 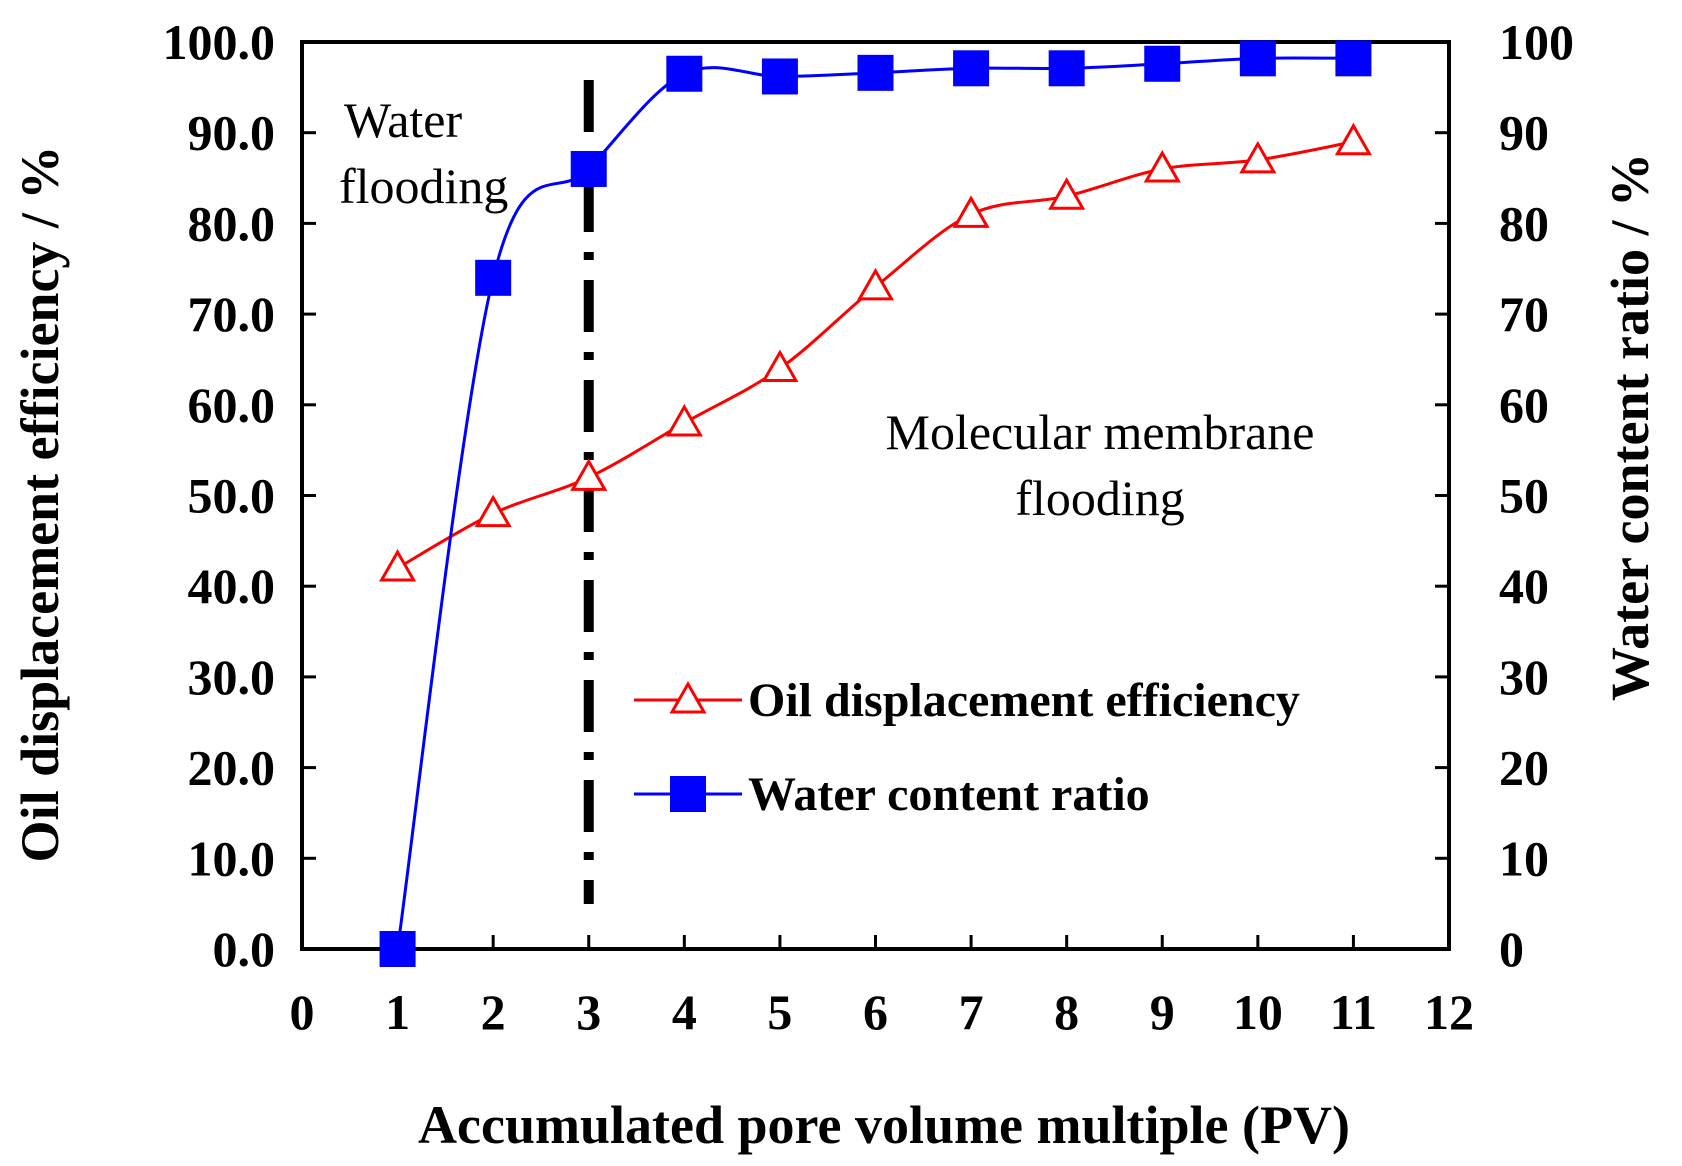 I want to click on x-axis: 0 1 2 3 4 5 6 7 8 9 10 11 12, so click(x=882, y=987).